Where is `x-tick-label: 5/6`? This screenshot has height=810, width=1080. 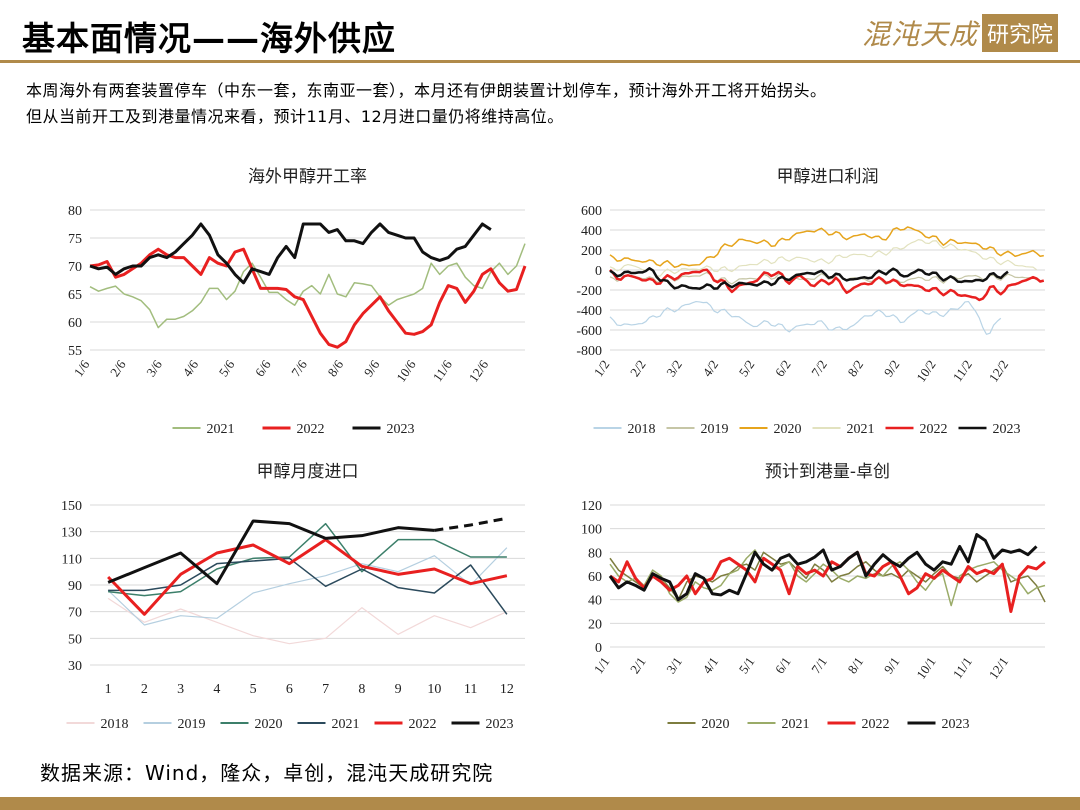 x-tick-label: 5/6 is located at coordinates (227, 368).